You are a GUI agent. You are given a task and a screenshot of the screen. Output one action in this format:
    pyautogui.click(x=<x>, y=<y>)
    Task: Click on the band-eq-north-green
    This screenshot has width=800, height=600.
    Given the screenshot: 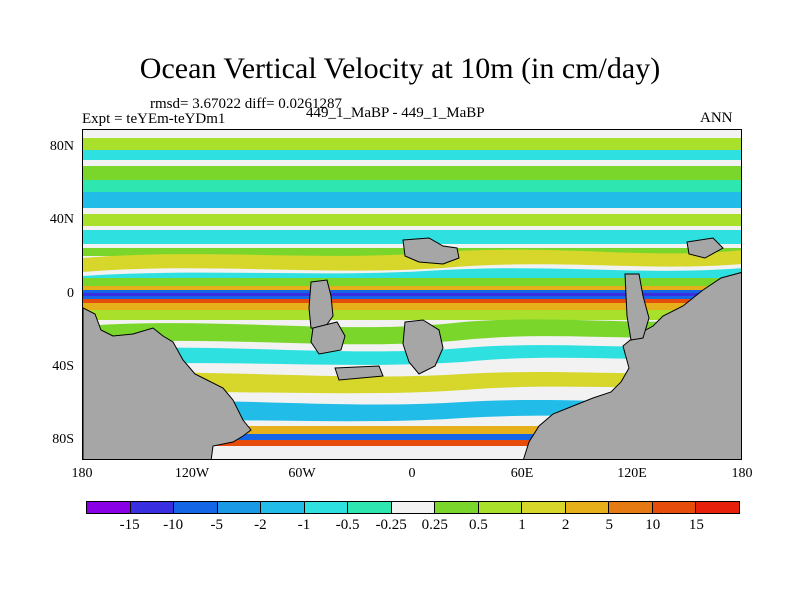 What is the action you would take?
    pyautogui.click(x=412, y=282)
    